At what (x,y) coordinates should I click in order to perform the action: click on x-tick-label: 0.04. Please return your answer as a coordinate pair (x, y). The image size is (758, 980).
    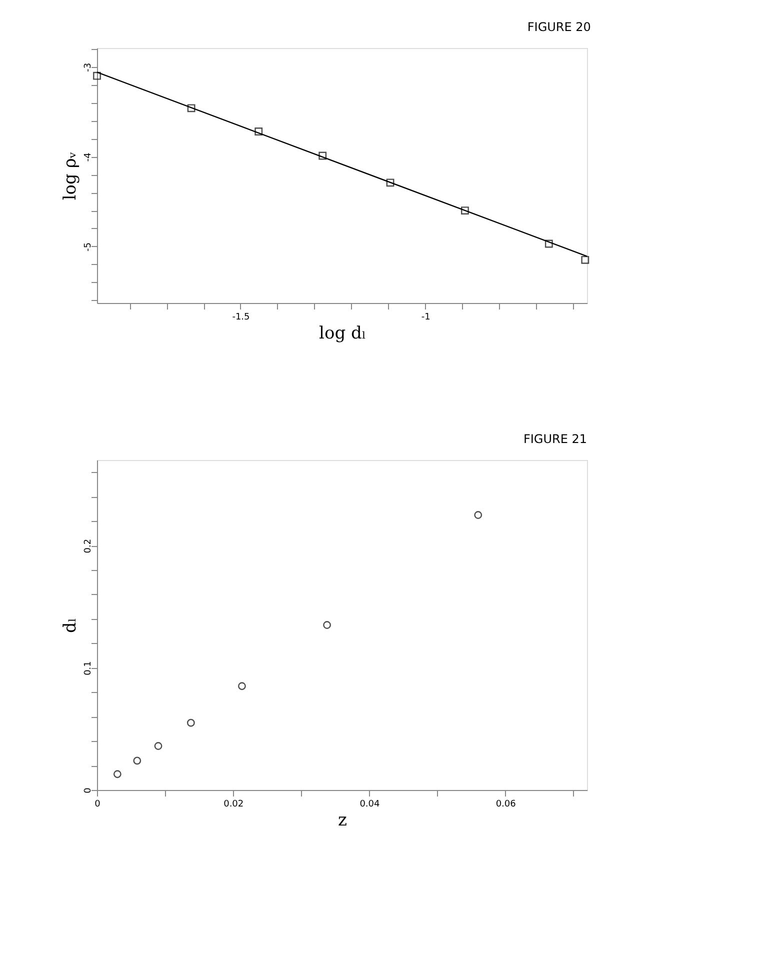
    Looking at the image, I should click on (370, 805).